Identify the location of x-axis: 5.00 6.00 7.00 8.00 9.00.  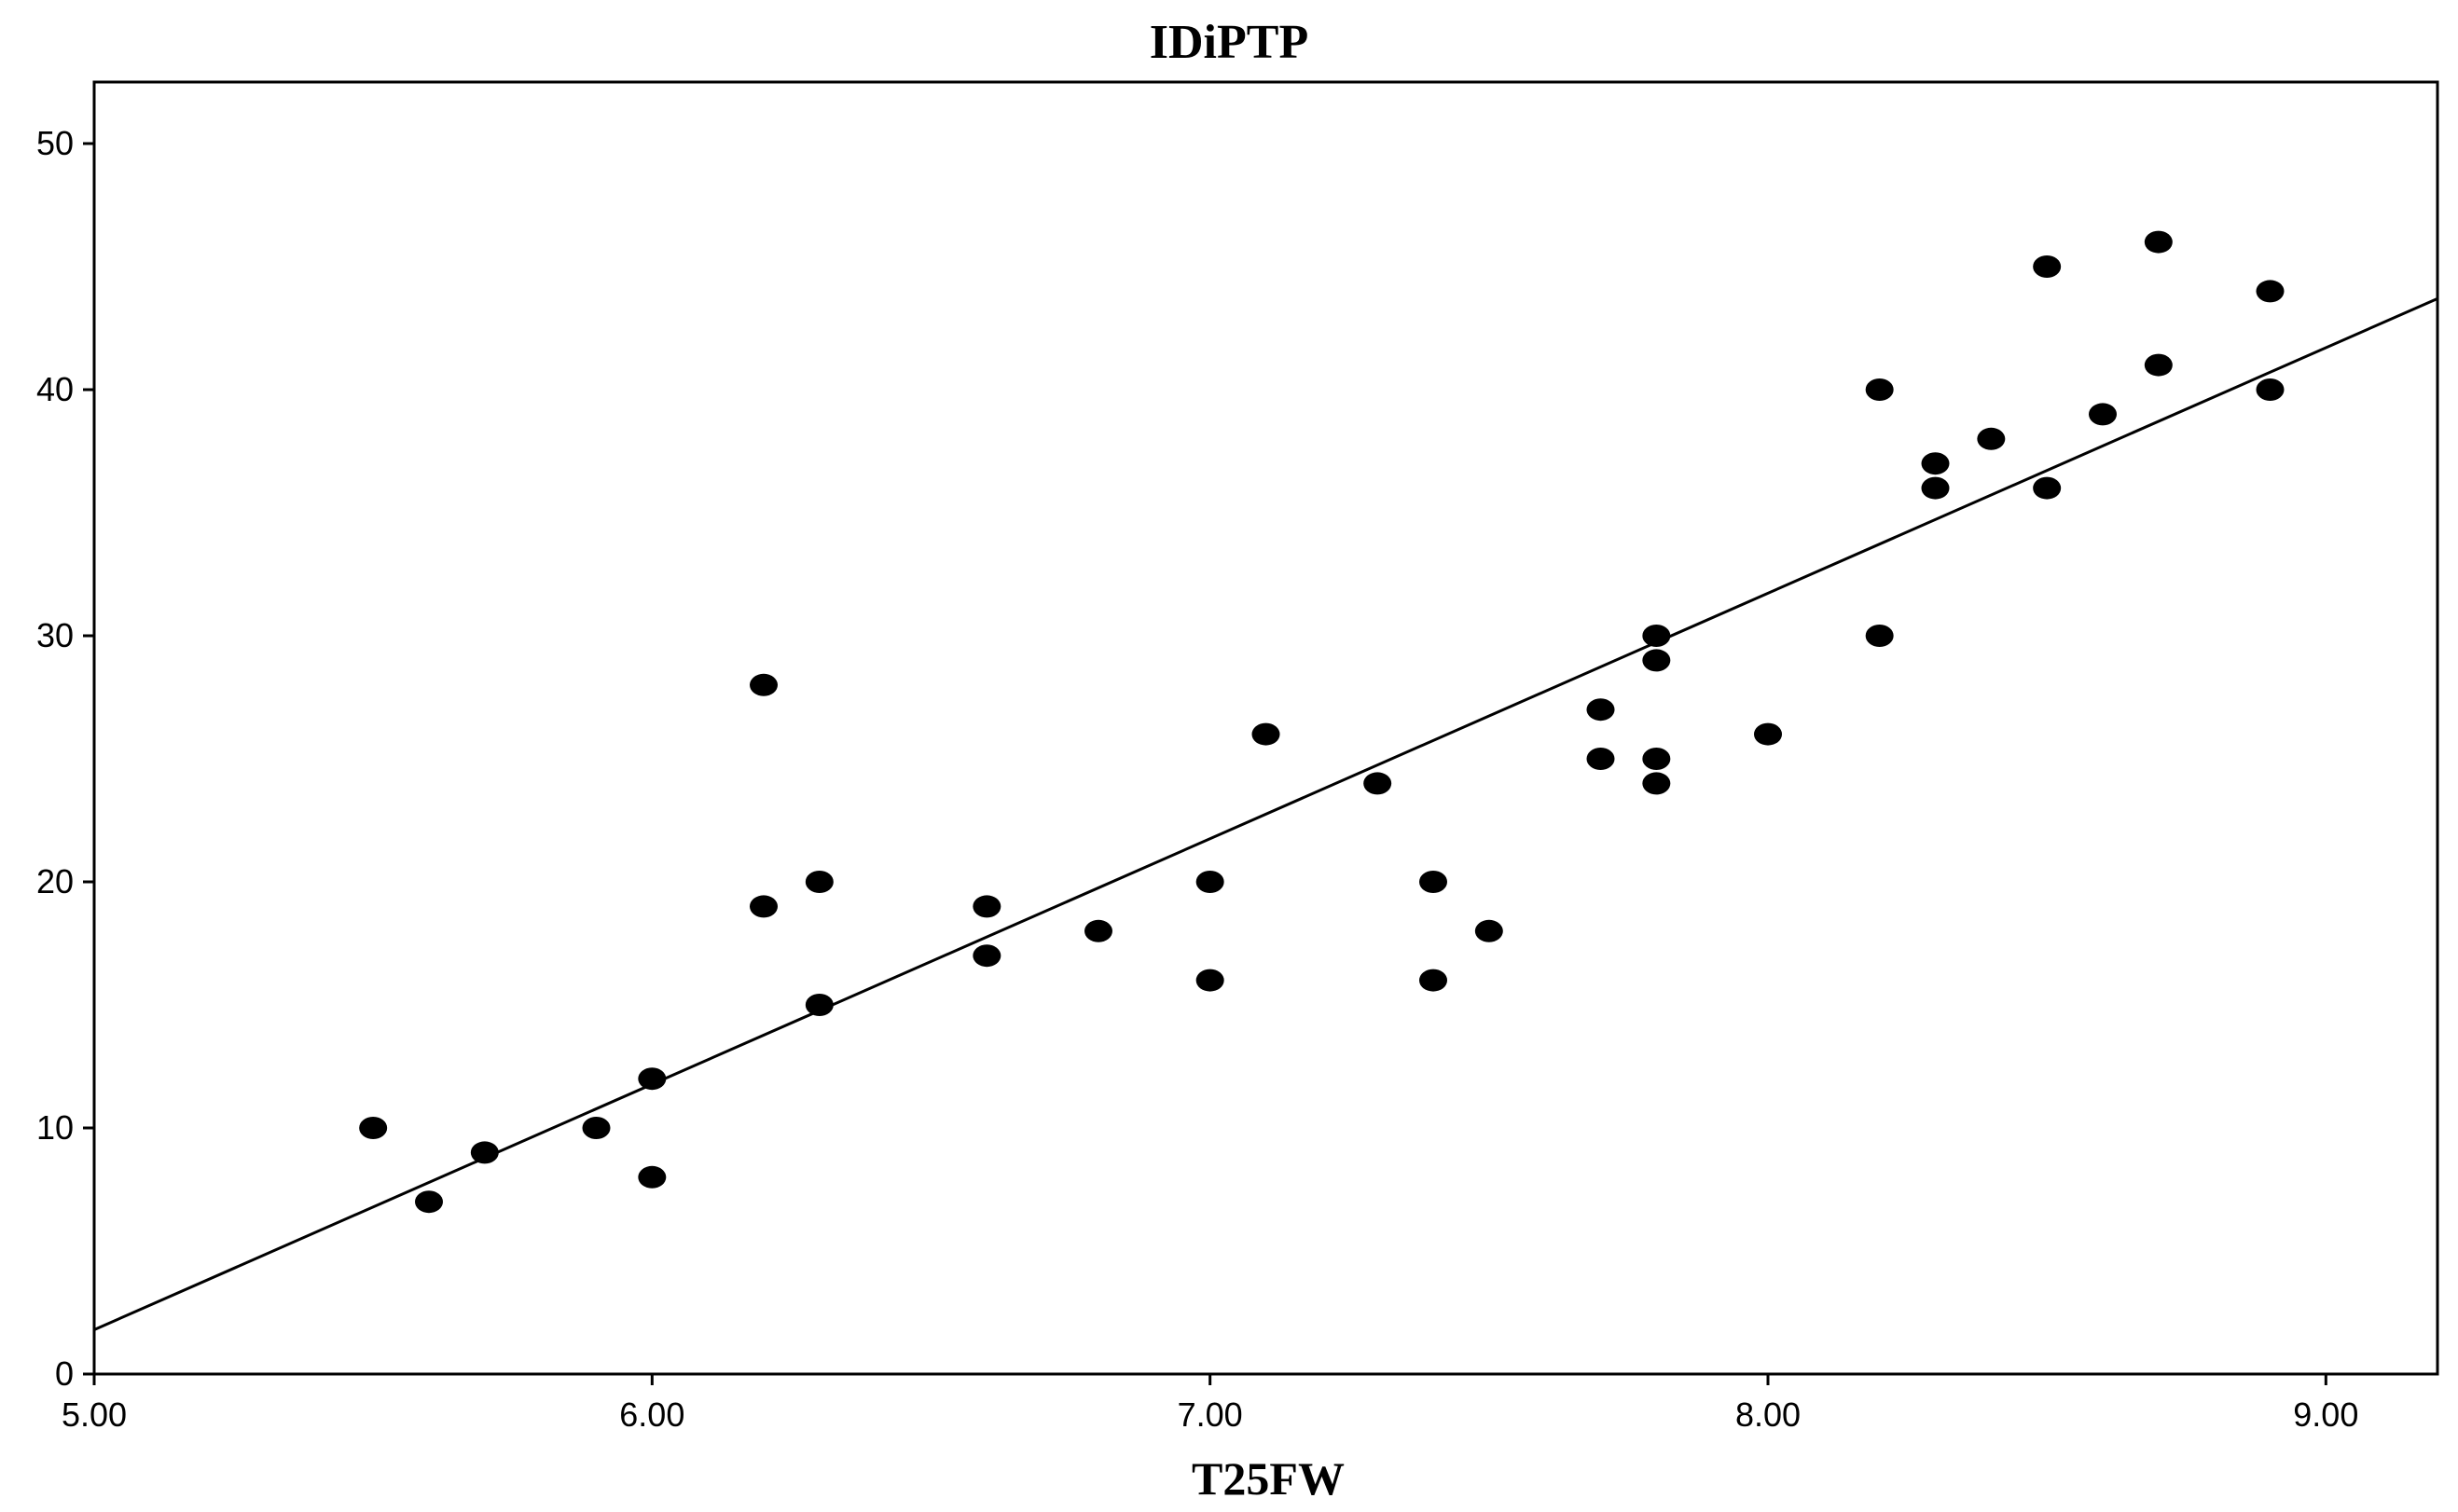
(1210, 1404).